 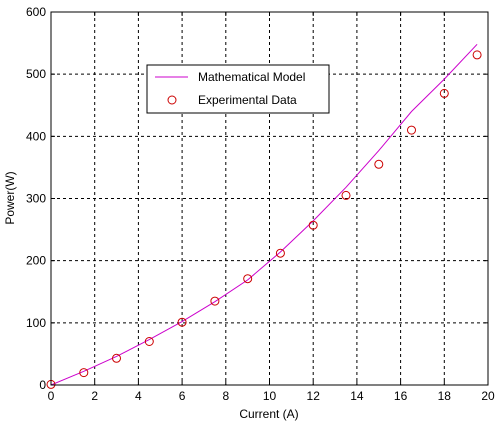 I want to click on x-tick-label: 6, so click(x=182, y=396).